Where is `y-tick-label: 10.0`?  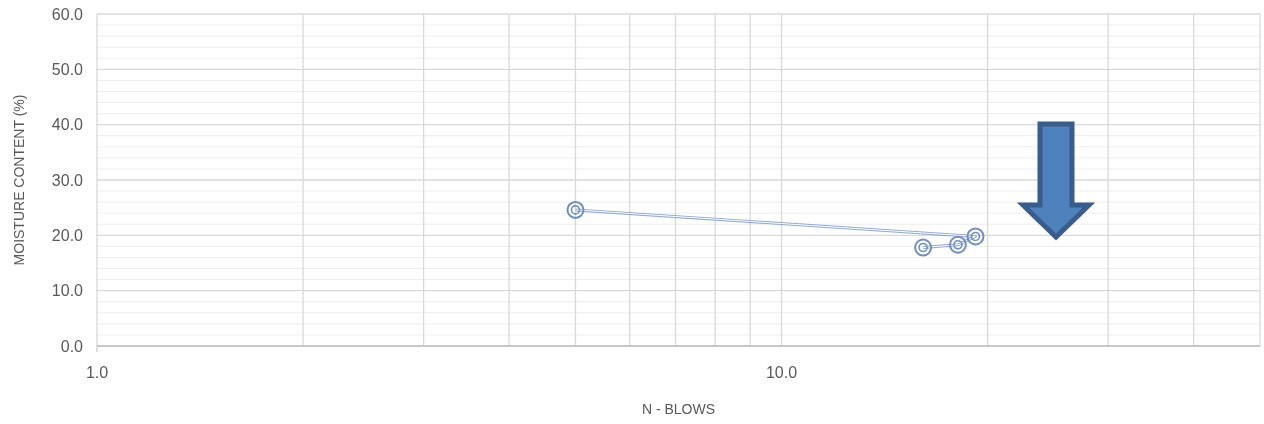
y-tick-label: 10.0 is located at coordinates (67, 291).